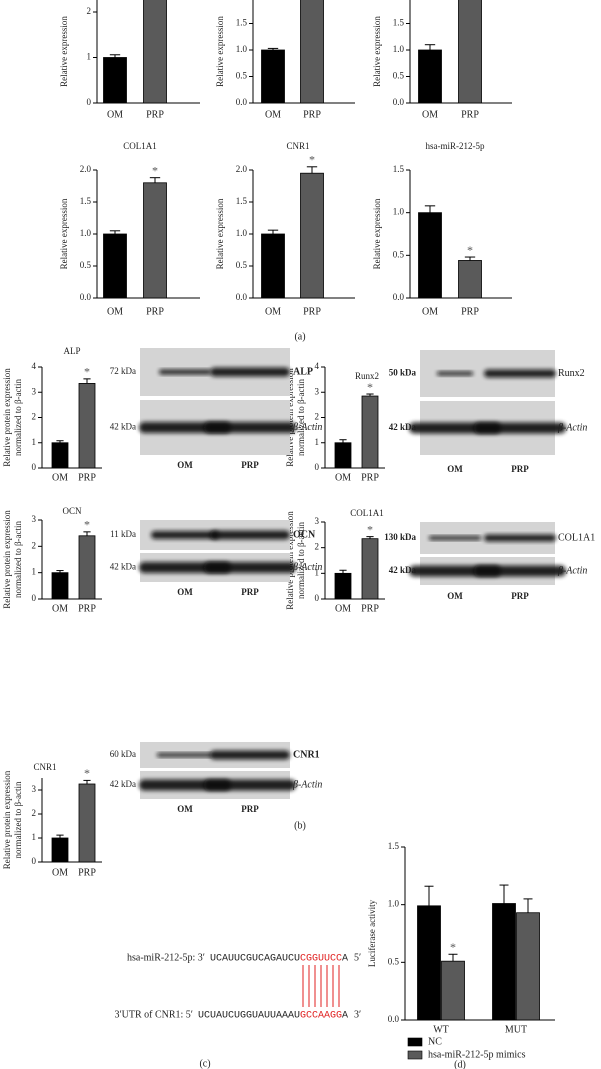 The width and height of the screenshot is (601, 1069). I want to click on chart-title: hsa-miR-212-5p, so click(455, 146).